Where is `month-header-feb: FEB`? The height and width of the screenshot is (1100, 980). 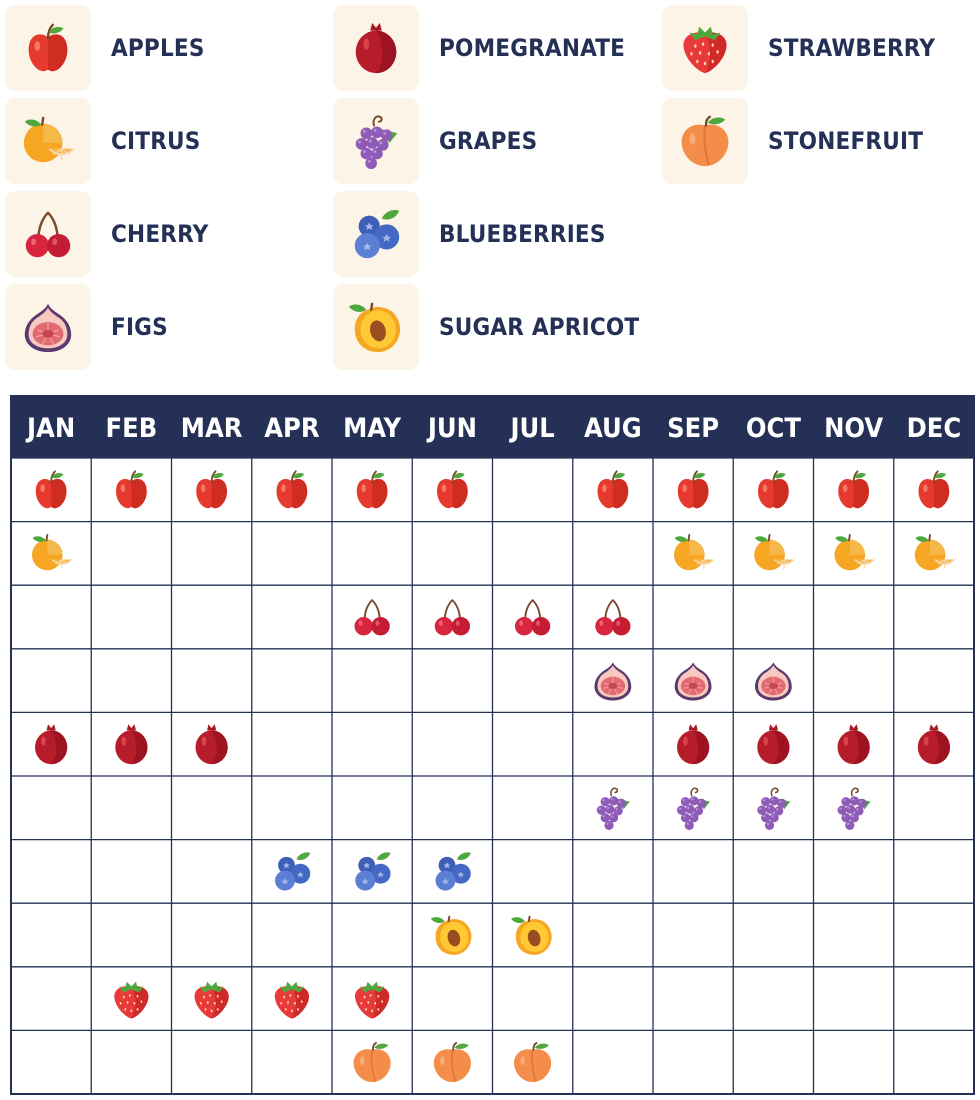
month-header-feb: FEB is located at coordinates (132, 428).